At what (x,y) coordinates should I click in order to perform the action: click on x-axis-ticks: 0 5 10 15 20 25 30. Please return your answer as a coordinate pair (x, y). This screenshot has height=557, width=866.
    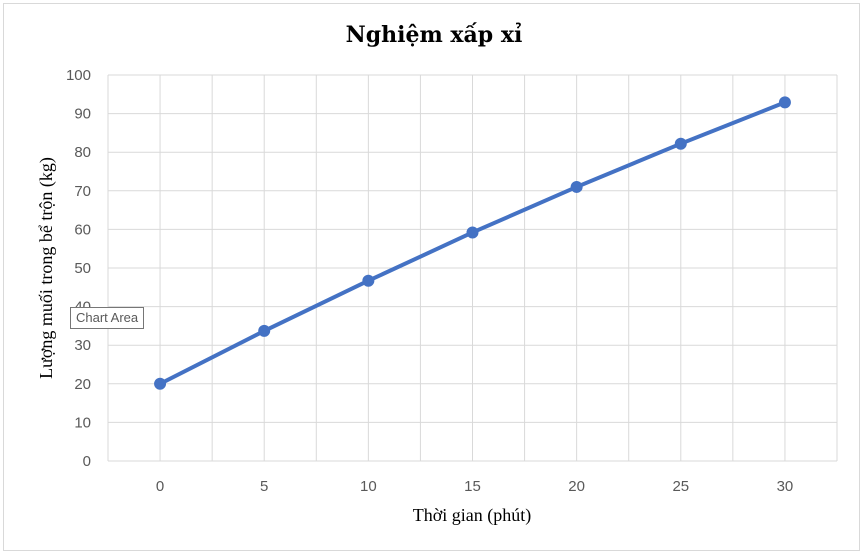
    Looking at the image, I should click on (474, 486).